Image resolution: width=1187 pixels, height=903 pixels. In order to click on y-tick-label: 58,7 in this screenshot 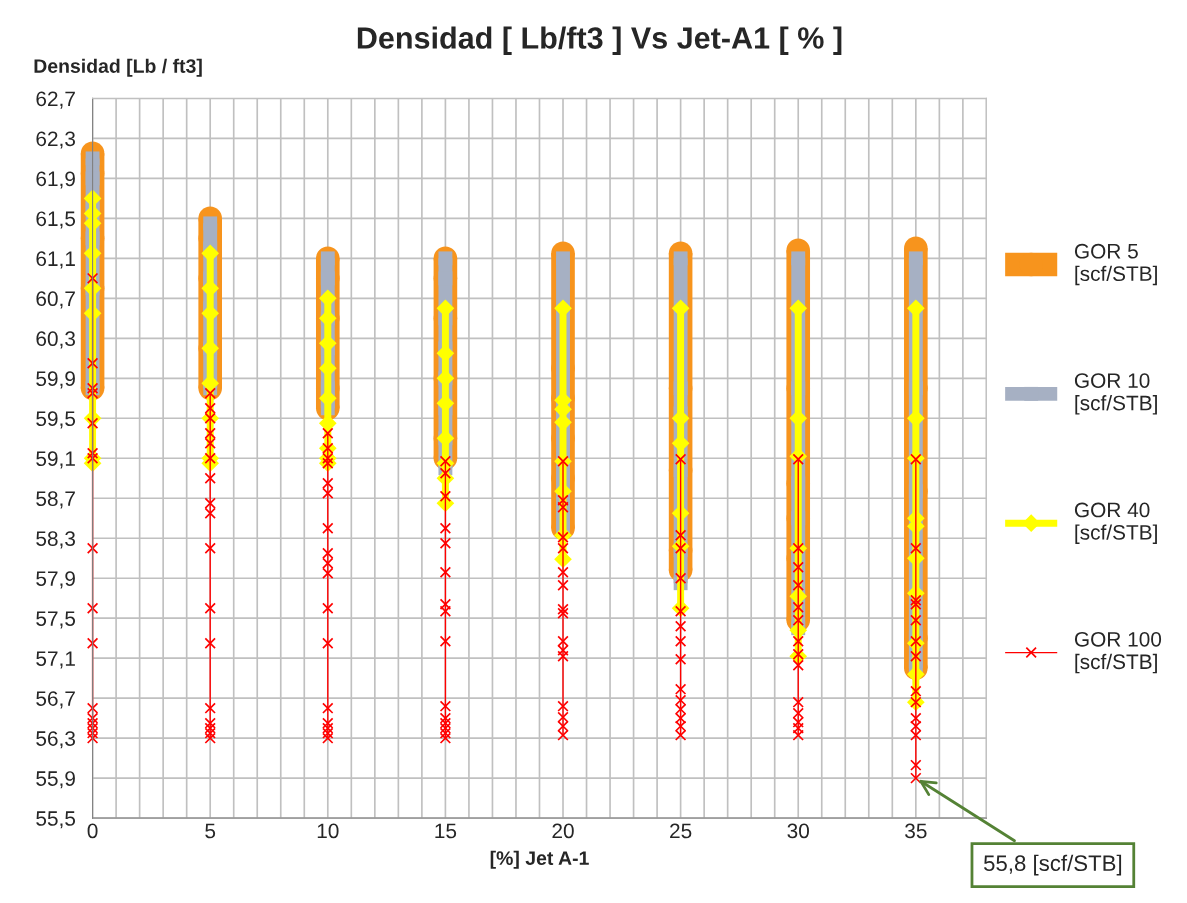, I will do `click(55, 500)`.